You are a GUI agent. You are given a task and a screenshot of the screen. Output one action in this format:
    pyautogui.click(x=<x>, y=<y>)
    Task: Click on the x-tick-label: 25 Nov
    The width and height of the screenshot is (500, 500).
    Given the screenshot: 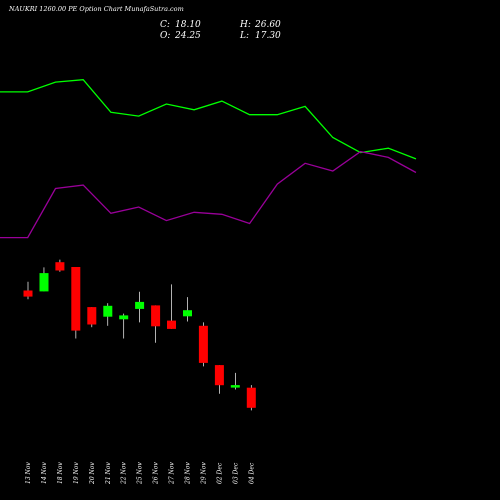 What is the action you would take?
    pyautogui.click(x=140, y=473)
    